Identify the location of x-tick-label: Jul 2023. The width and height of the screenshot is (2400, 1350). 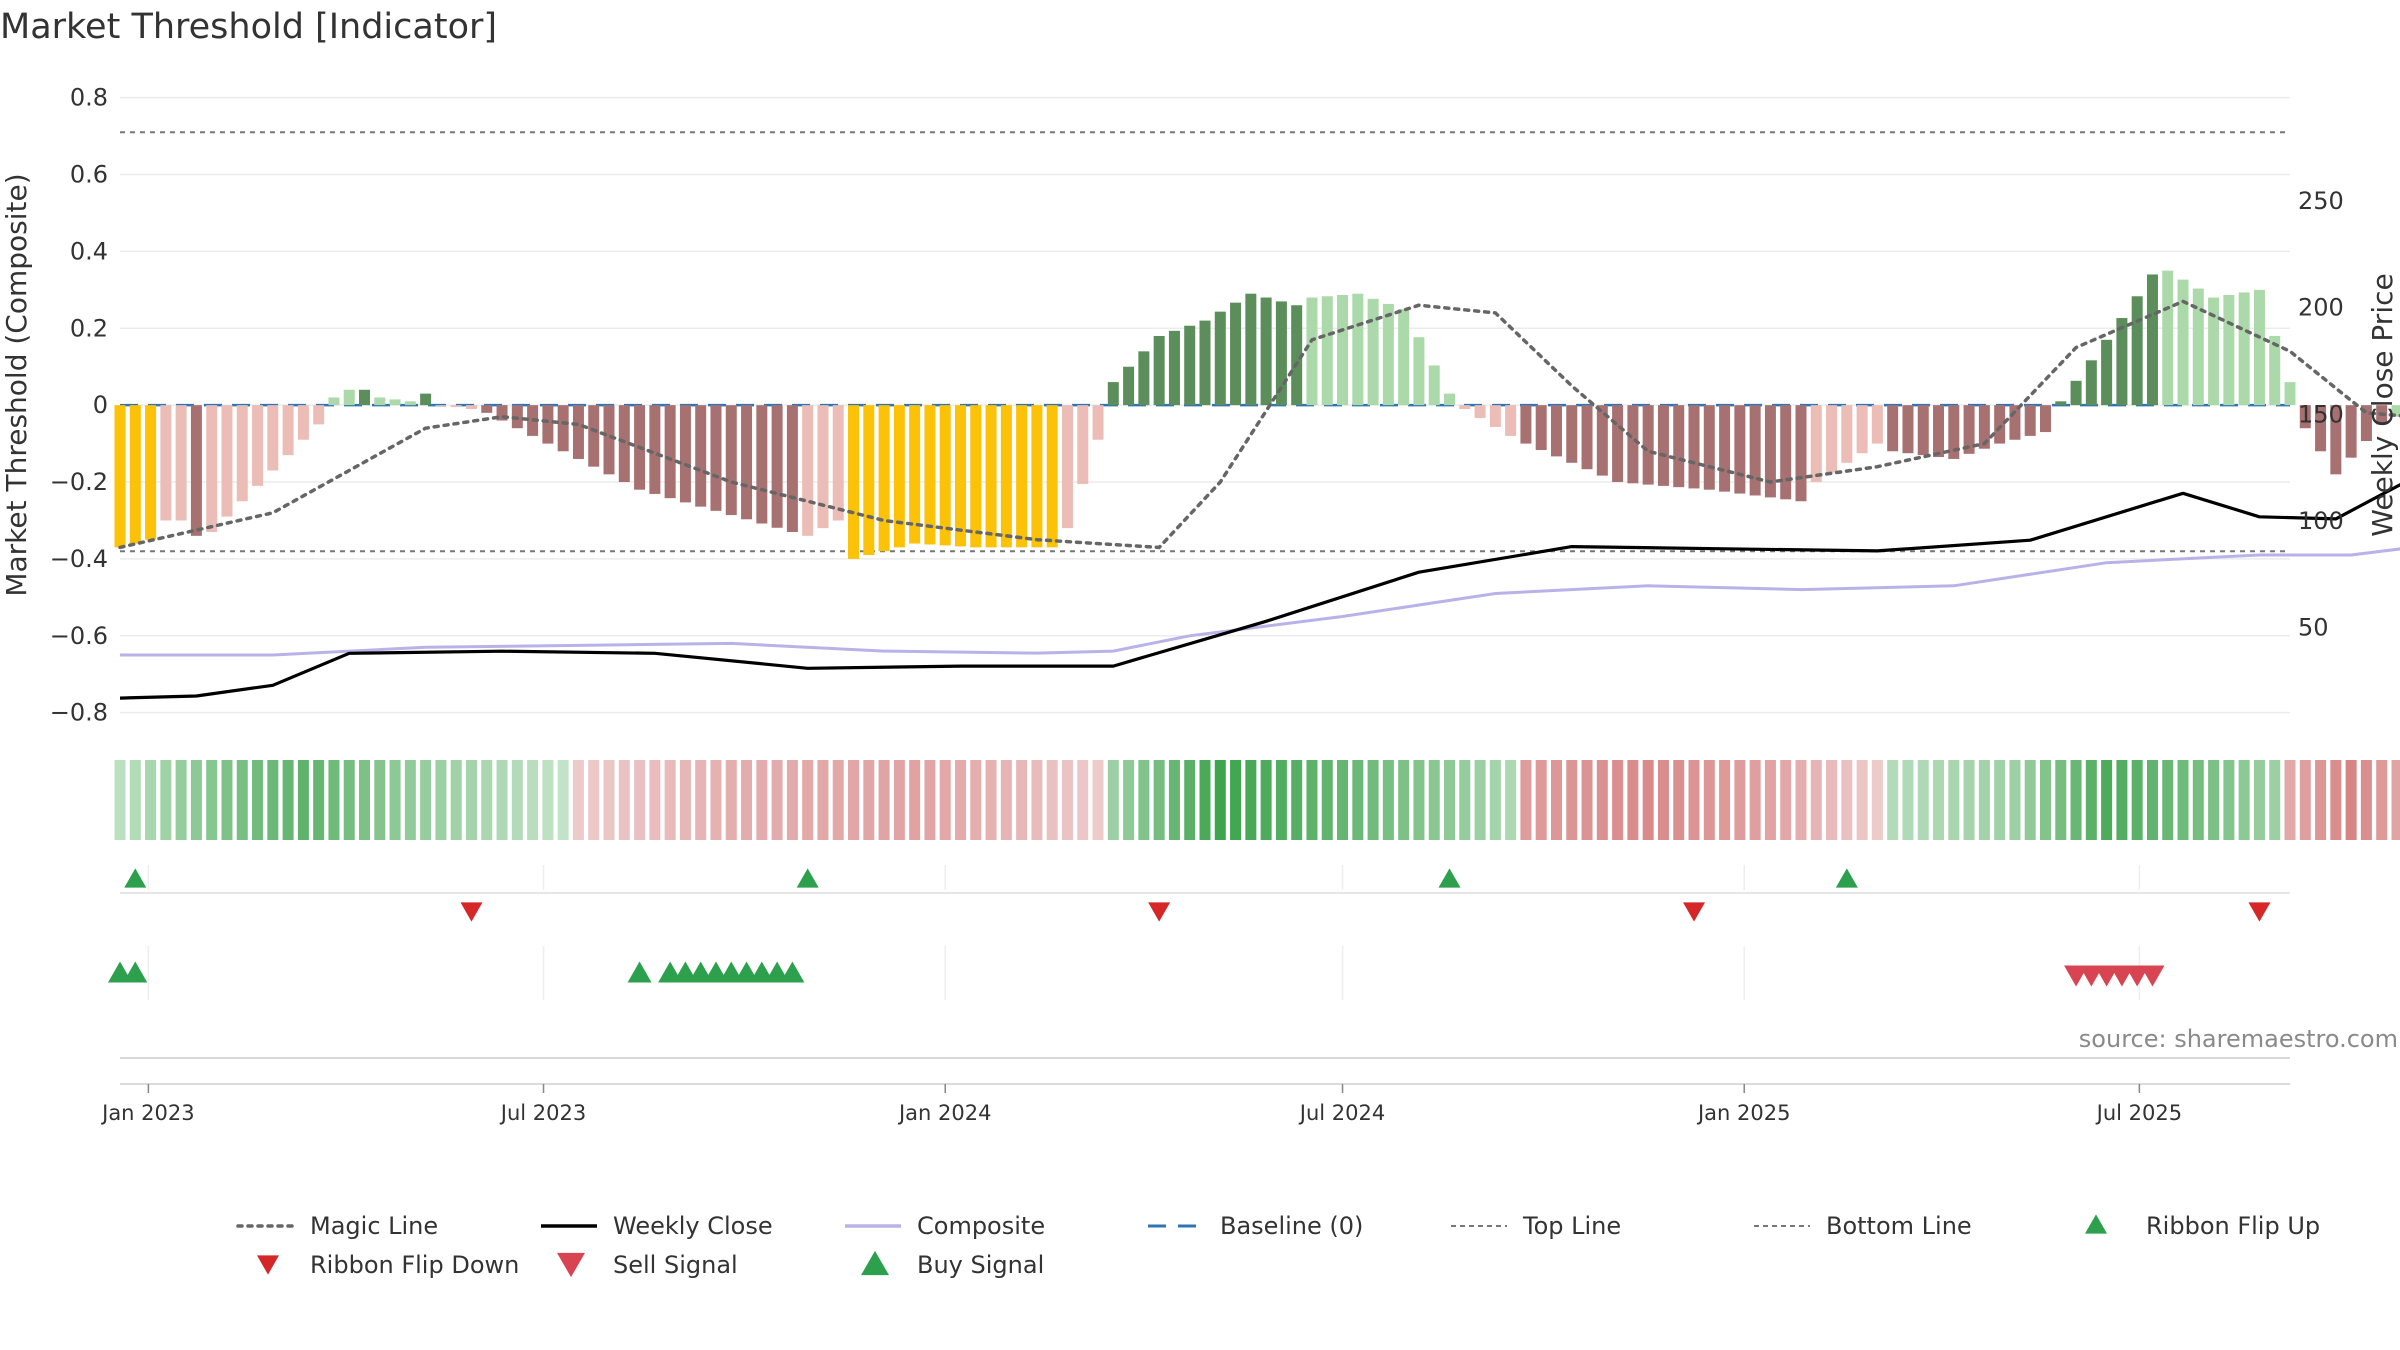
(542, 1113).